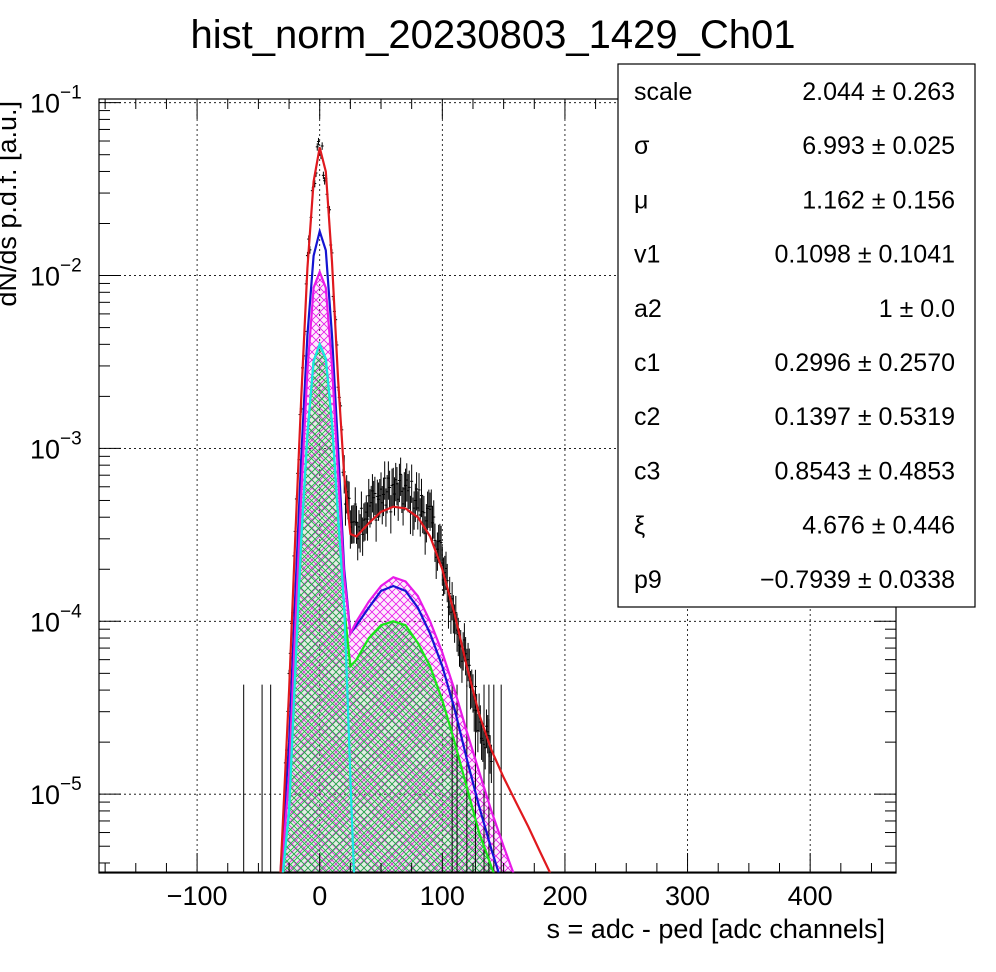 This screenshot has width=996, height=972. Describe the element at coordinates (917, 309) in the screenshot. I see `stat-value: 1 ± 0.0` at that location.